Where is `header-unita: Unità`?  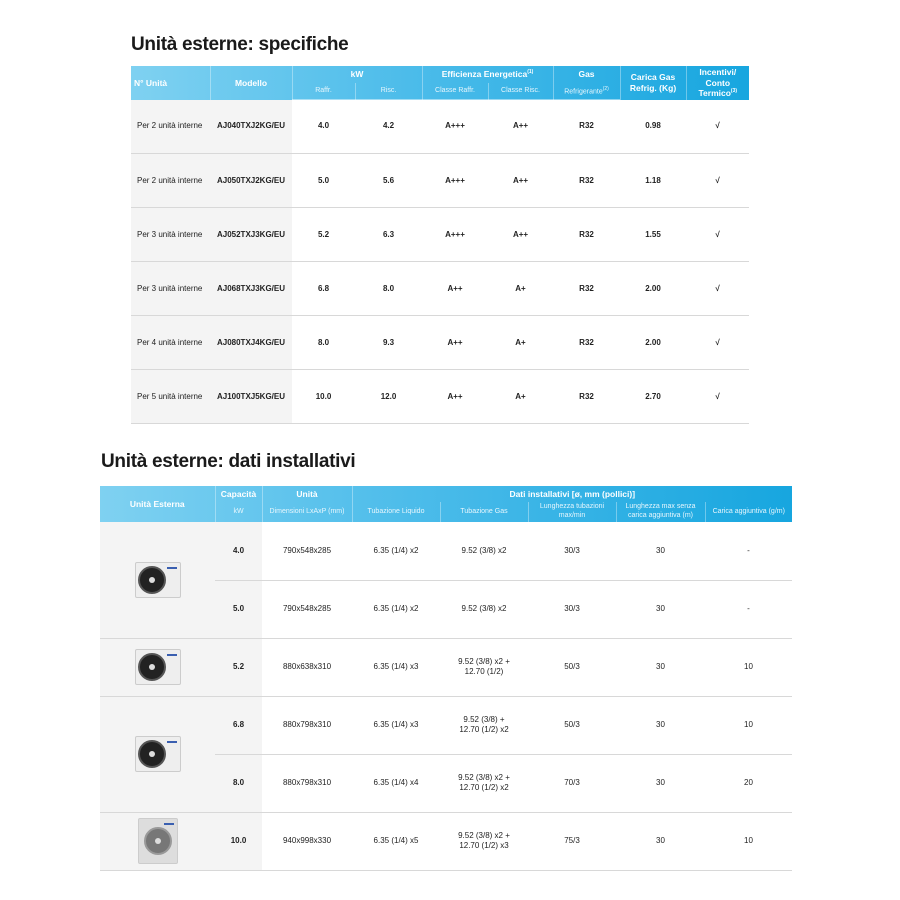
header-unita: Unità is located at coordinates (306, 494).